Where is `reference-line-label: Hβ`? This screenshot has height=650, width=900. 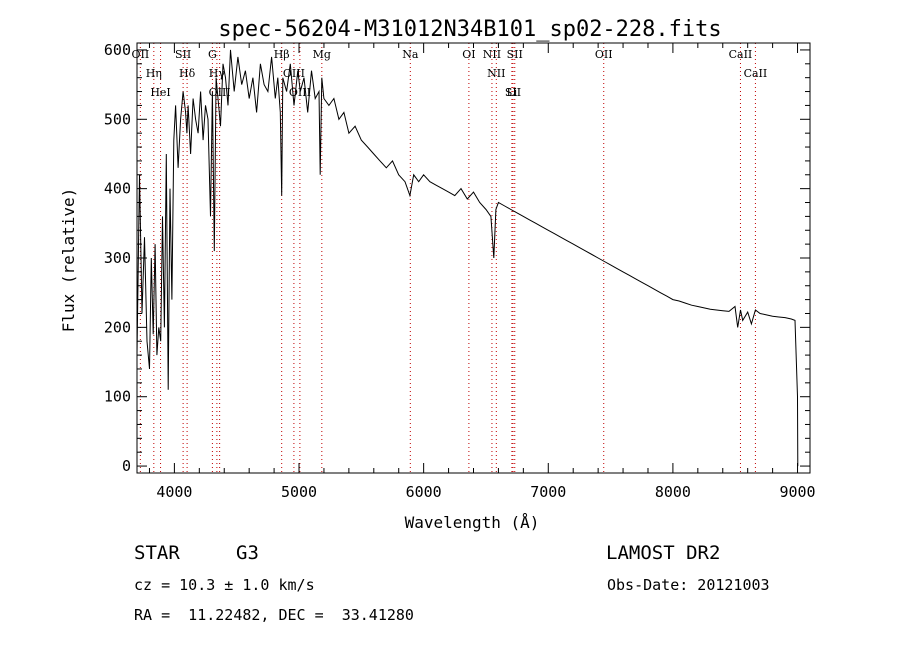 reference-line-label: Hβ is located at coordinates (282, 54).